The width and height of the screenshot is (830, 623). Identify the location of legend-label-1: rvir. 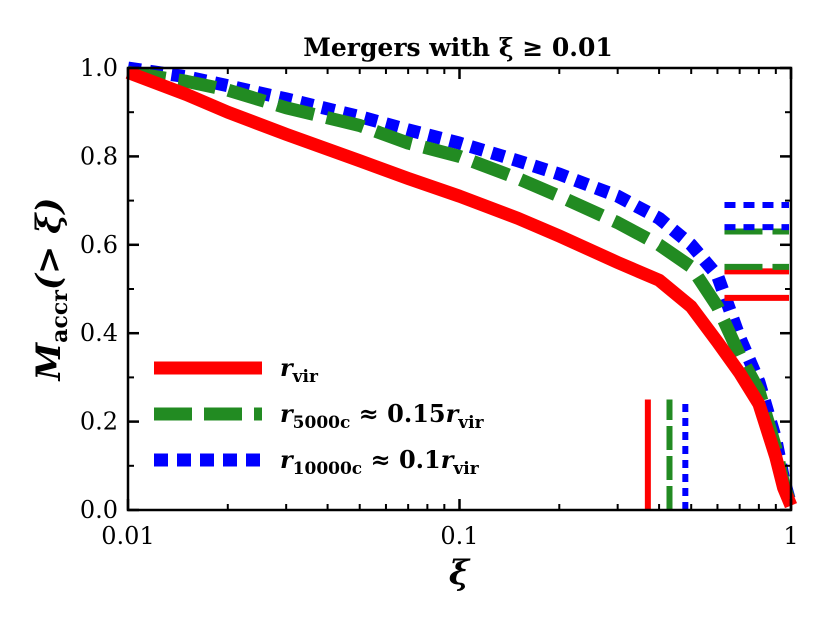
(299, 370).